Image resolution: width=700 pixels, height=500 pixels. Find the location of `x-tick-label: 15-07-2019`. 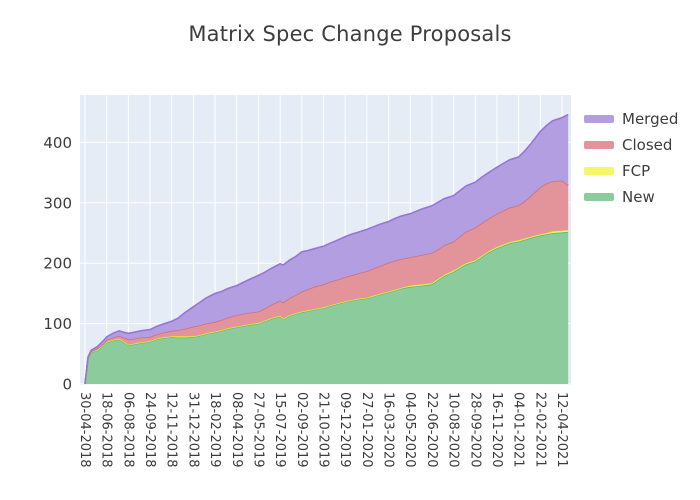

x-tick-label: 15-07-2019 is located at coordinates (279, 430).